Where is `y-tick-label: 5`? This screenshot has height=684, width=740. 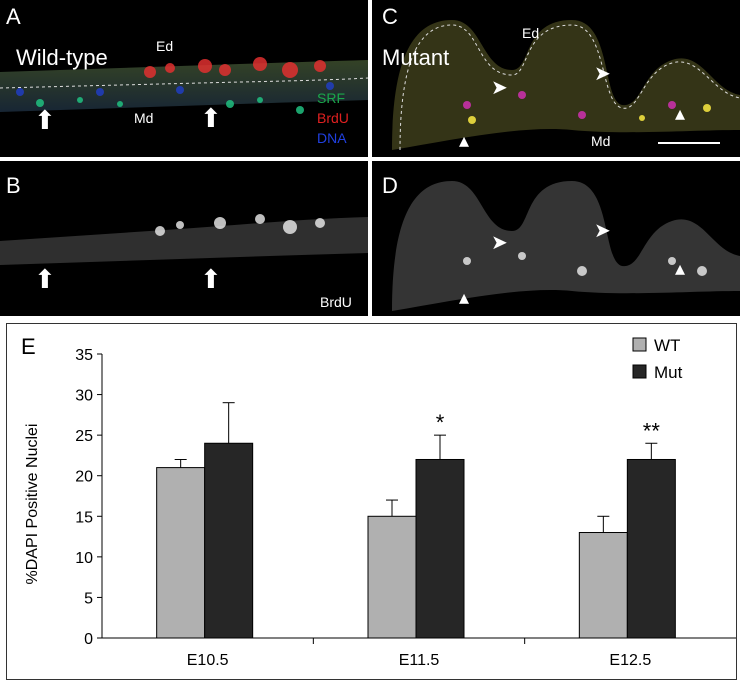 y-tick-label: 5 is located at coordinates (88, 598).